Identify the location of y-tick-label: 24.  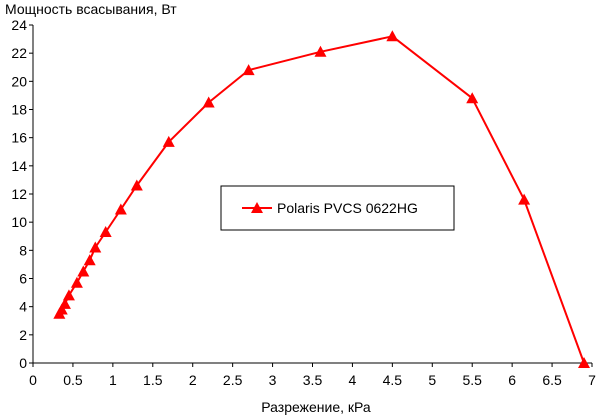
(19, 25).